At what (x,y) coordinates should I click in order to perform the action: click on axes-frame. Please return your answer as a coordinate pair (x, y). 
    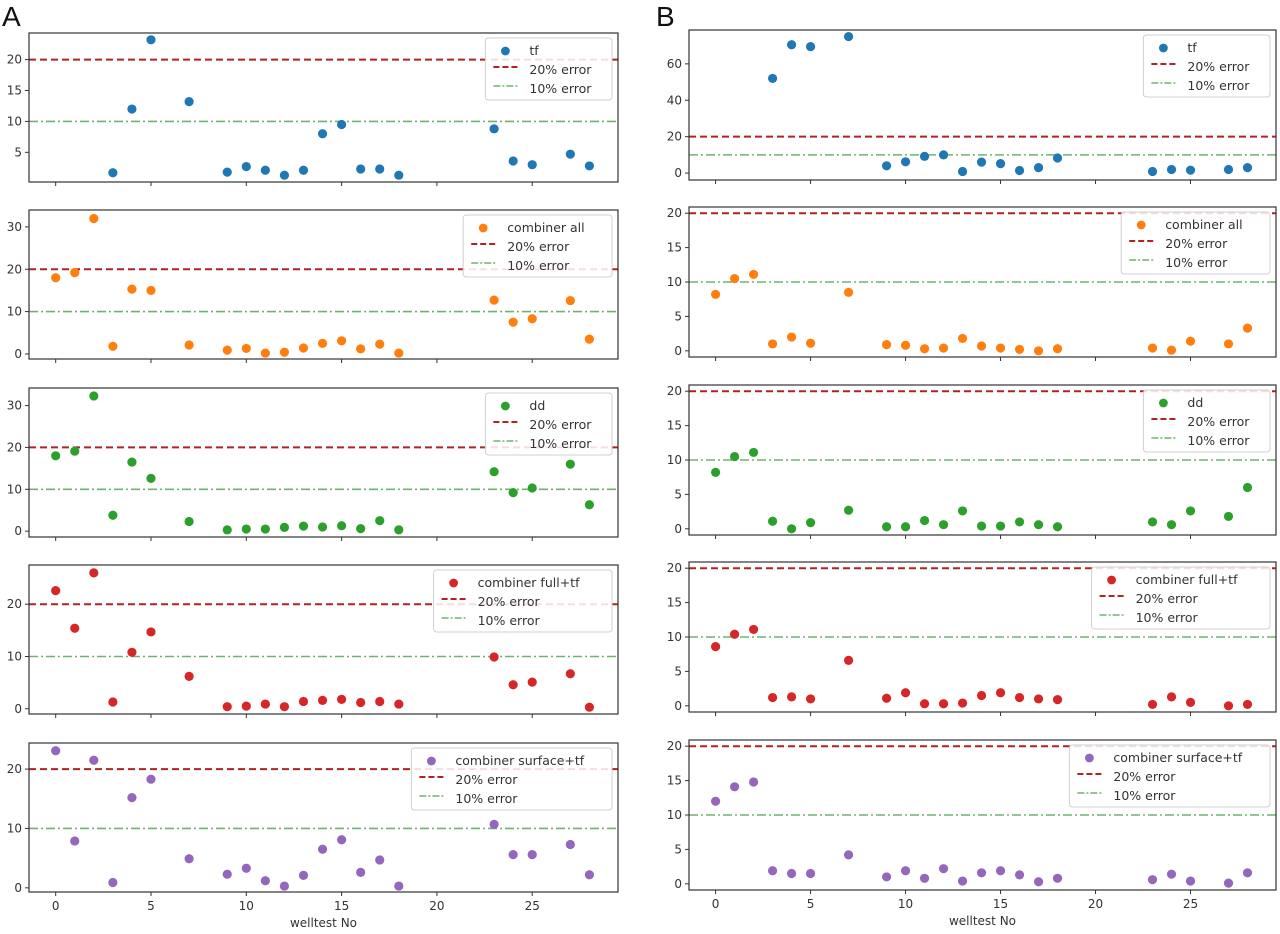
    Looking at the image, I should click on (982, 105).